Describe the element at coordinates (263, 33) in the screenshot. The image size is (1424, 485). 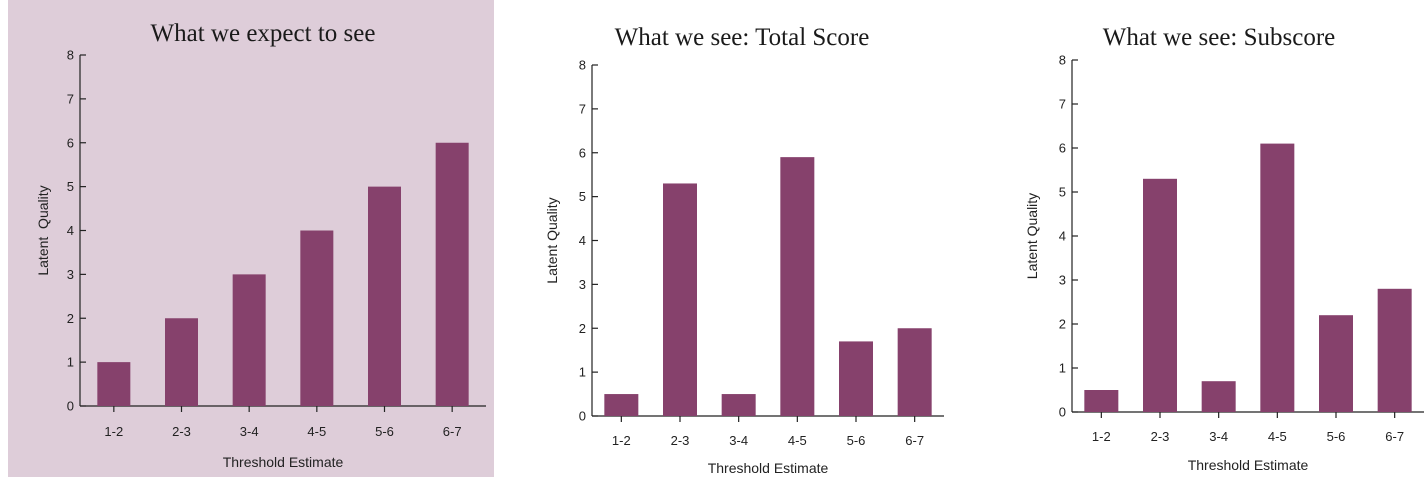
I see `chart-title: What we expect to see` at that location.